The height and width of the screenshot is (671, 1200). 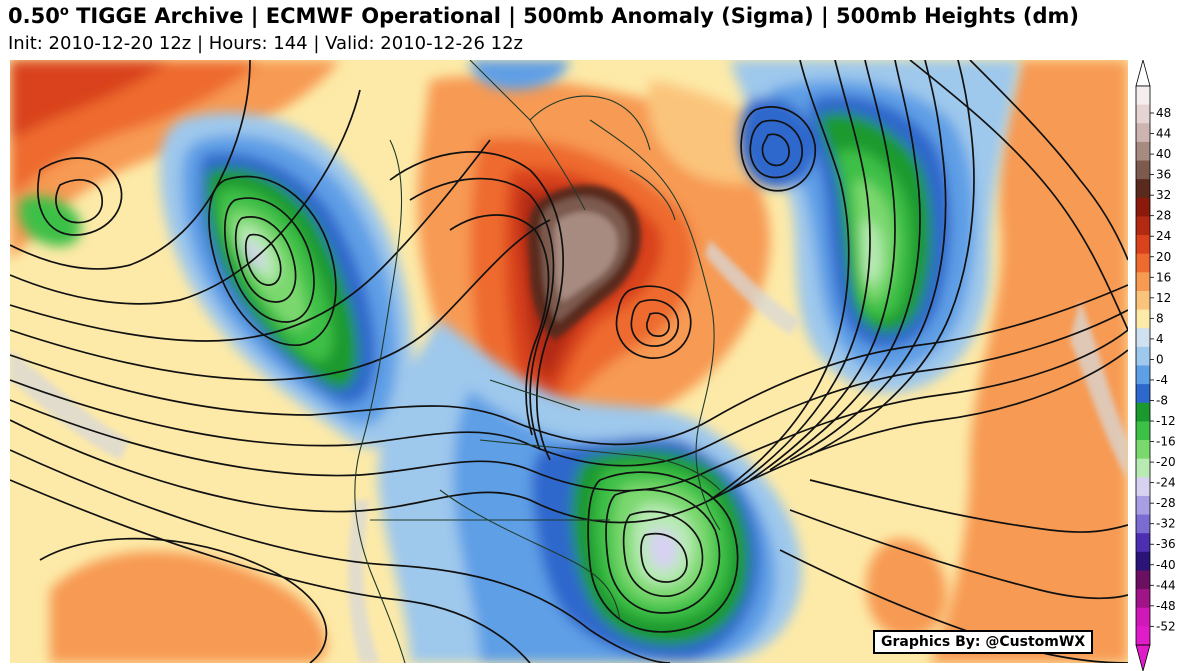 I want to click on colorbar-top-cap, so click(x=1143, y=73).